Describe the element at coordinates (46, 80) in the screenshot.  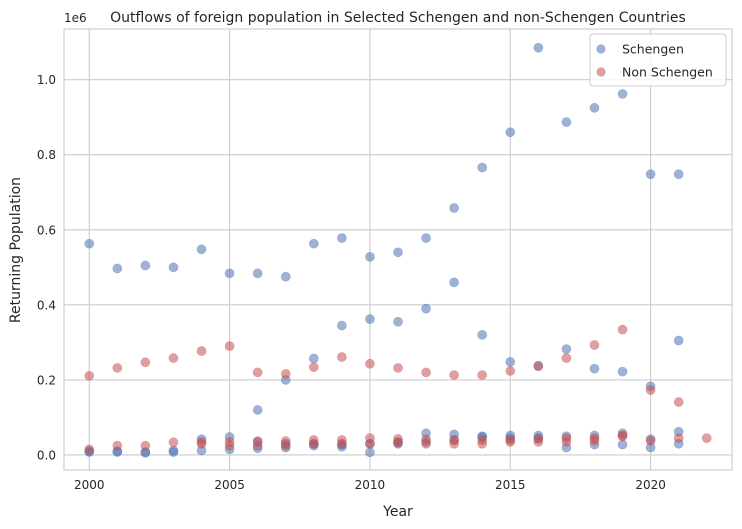
I see `y-tick-label: 1.0` at that location.